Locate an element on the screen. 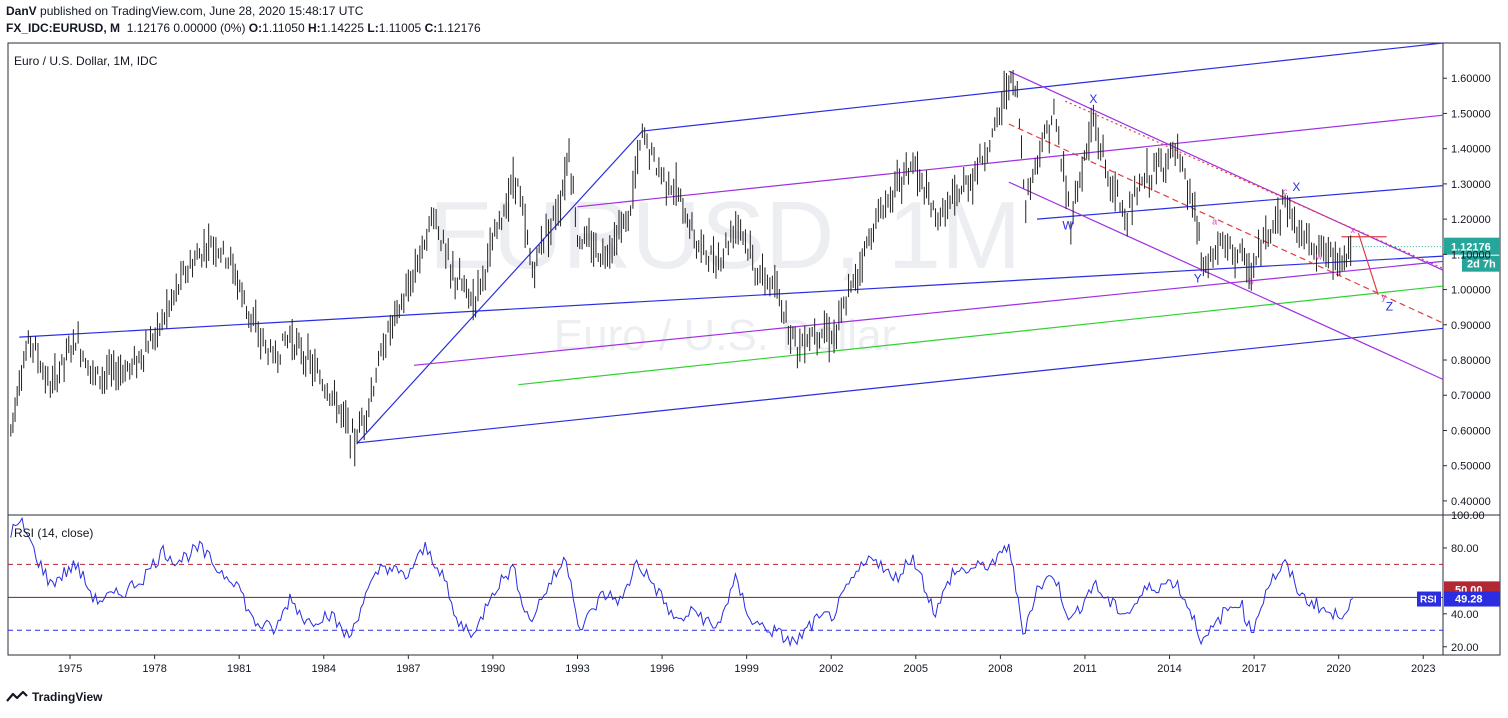 Image resolution: width=1508 pixels, height=718 pixels. last-price-label: 1.12176 is located at coordinates (1471, 248).